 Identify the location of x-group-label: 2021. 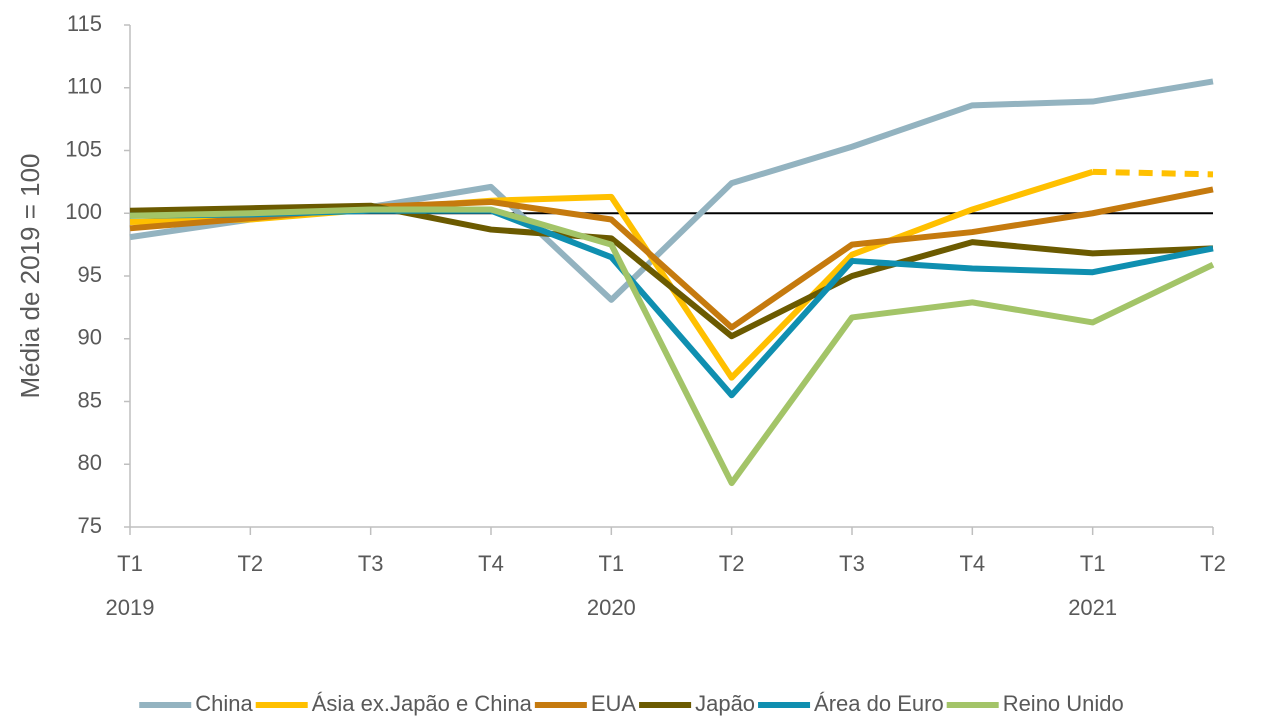
(1092, 607).